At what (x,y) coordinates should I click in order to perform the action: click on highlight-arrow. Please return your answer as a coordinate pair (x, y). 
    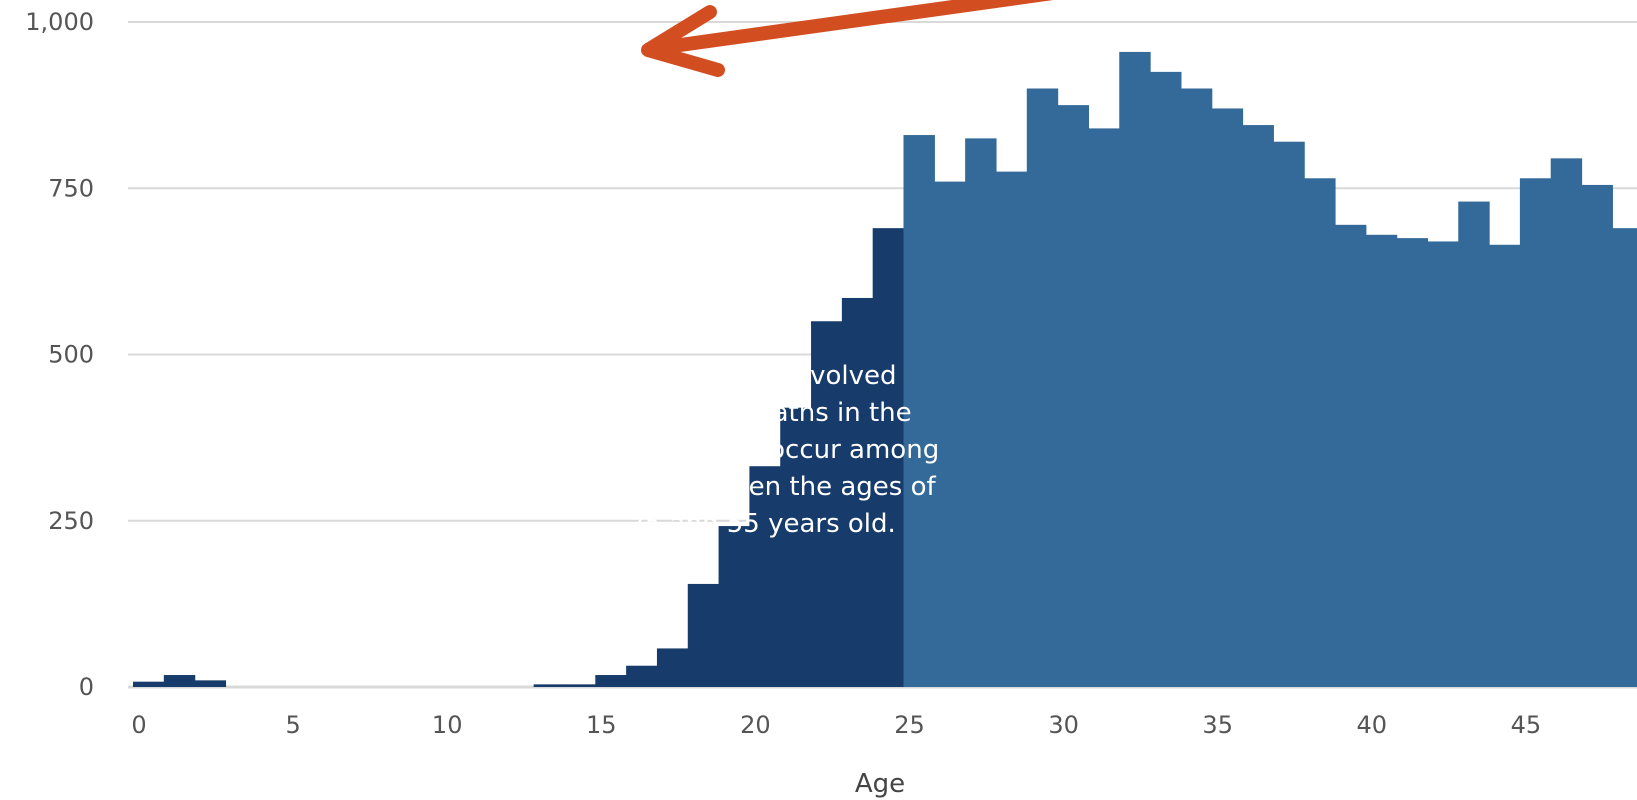
    Looking at the image, I should click on (847, 38).